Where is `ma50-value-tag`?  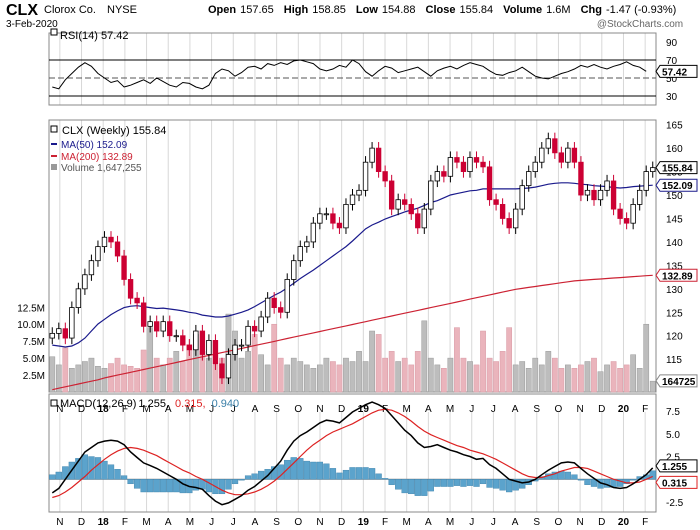 ma50-value-tag is located at coordinates (676, 185).